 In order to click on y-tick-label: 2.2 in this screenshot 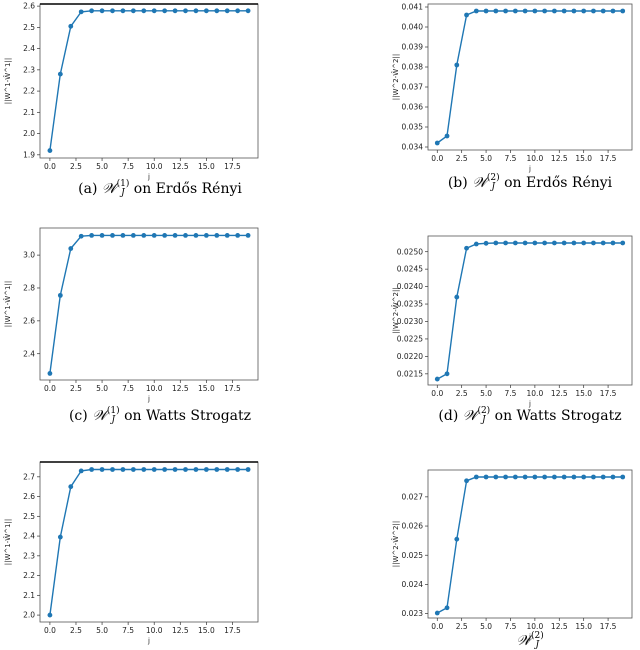, I will do `click(29, 91)`.